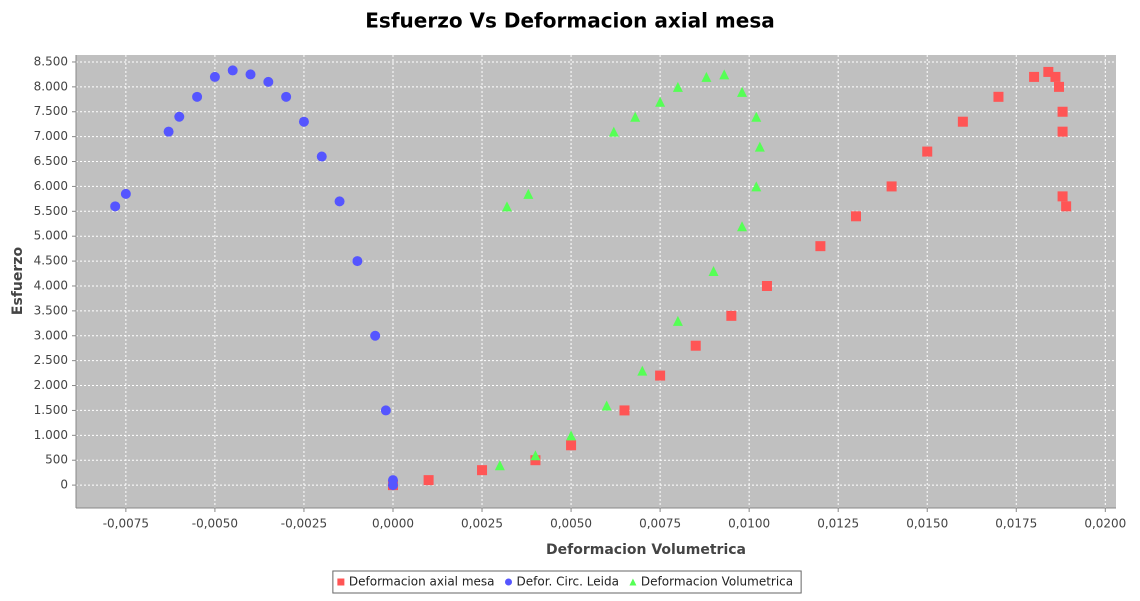  Describe the element at coordinates (51, 335) in the screenshot. I see `y-tick-label: 3.000` at that location.